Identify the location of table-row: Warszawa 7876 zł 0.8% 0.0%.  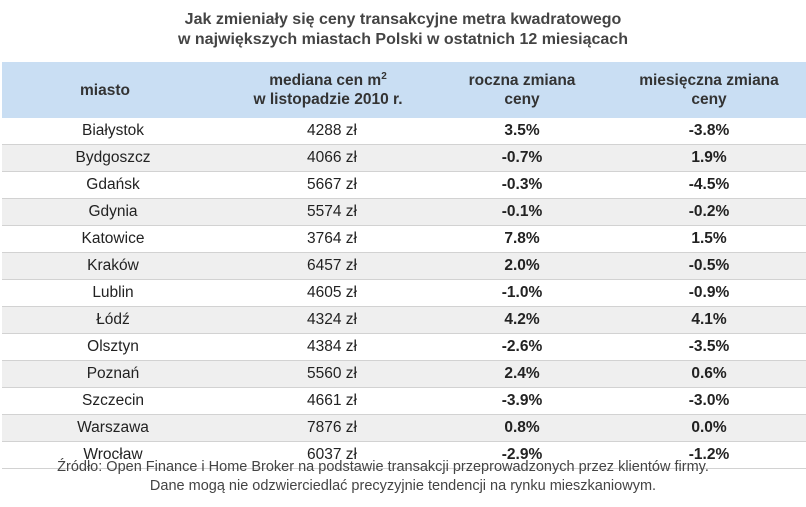
(404, 428).